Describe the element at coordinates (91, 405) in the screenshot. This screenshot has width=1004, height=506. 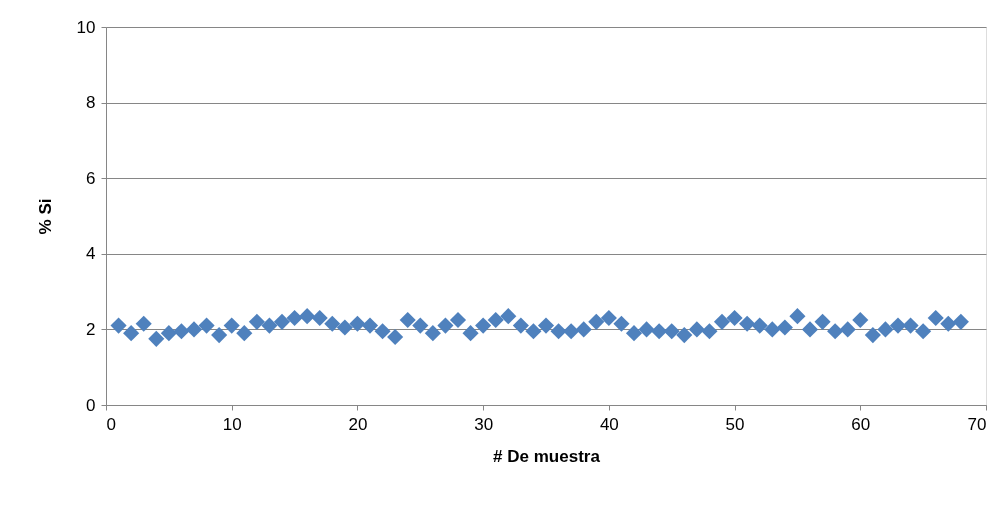
I see `y-tick-label: 0` at that location.